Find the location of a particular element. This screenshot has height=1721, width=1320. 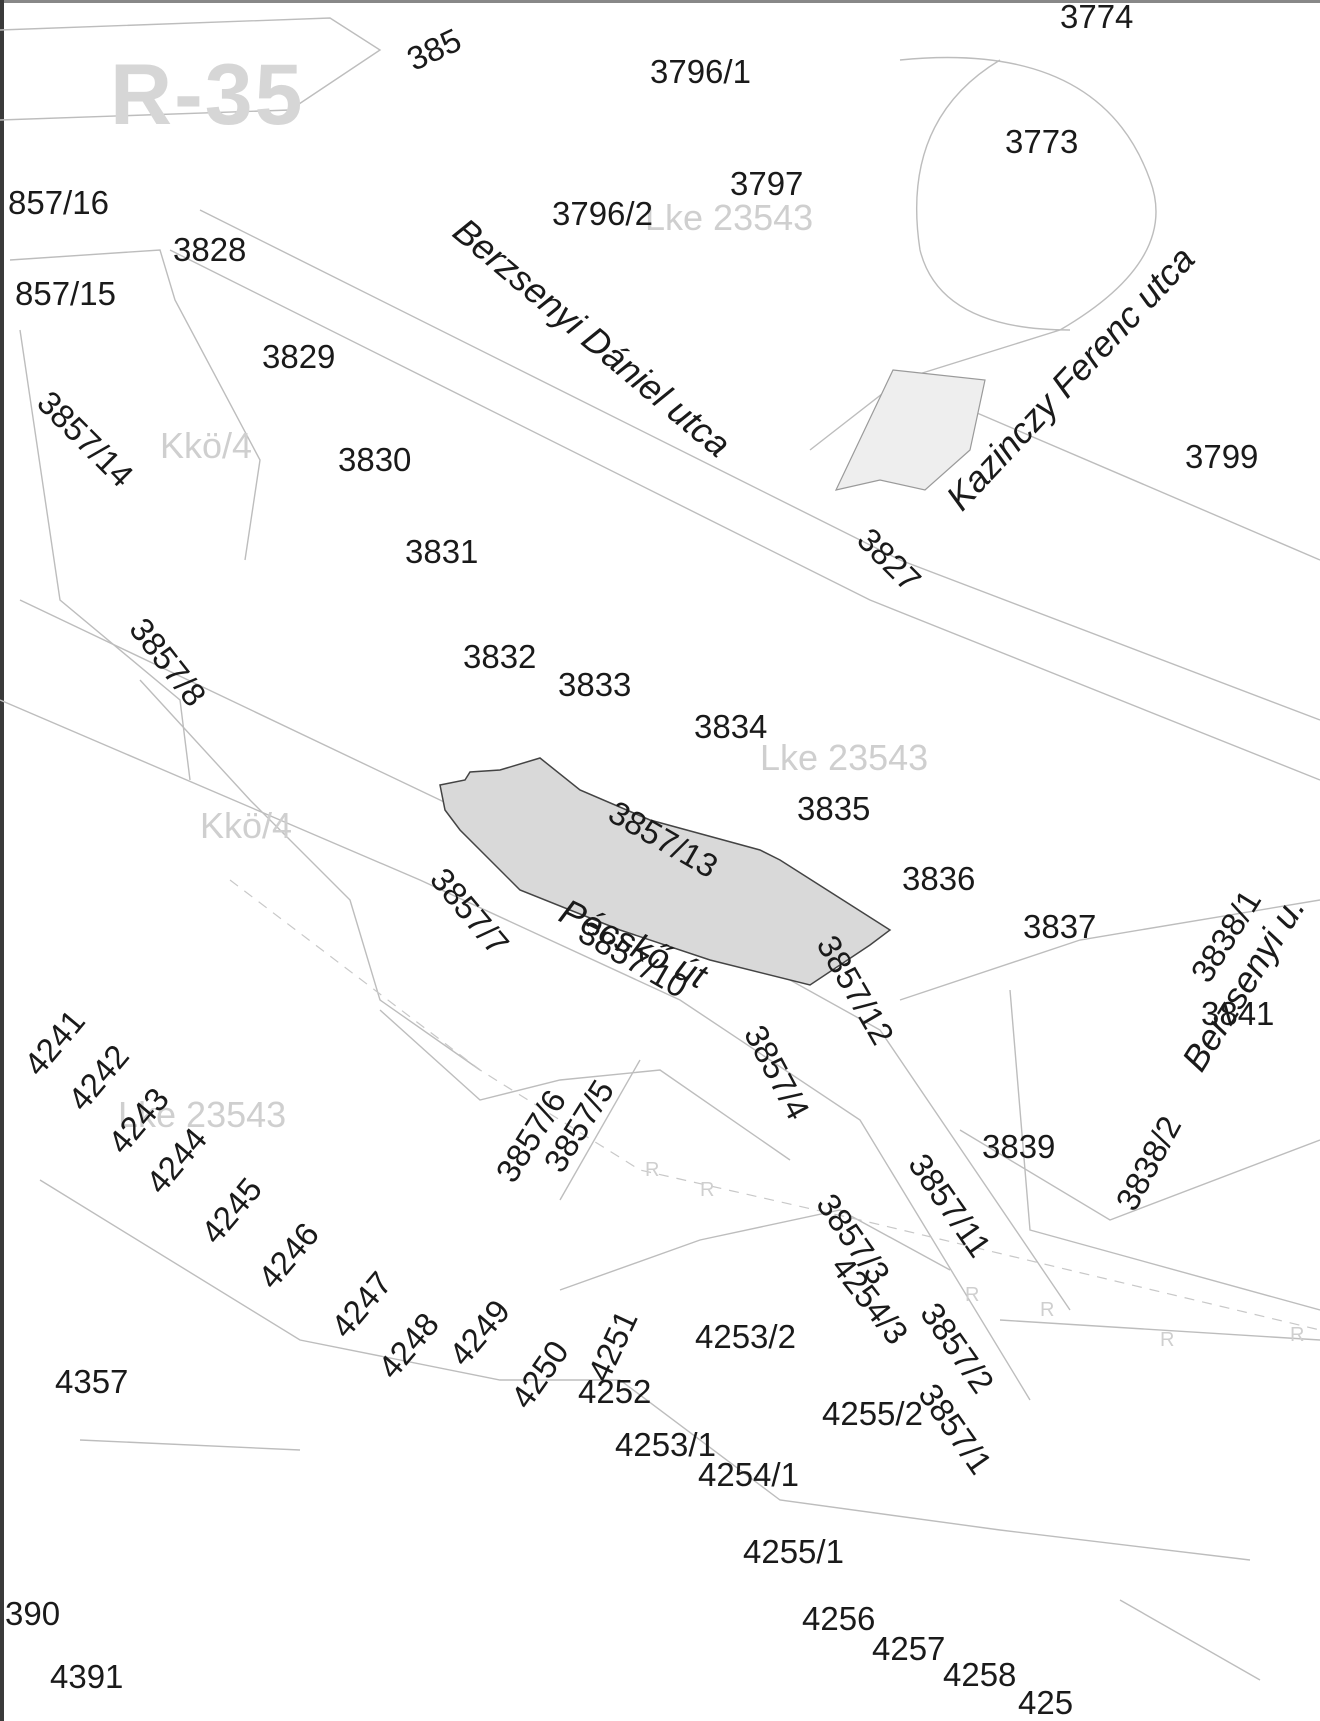

parcel-number: 4258 is located at coordinates (980, 1674).